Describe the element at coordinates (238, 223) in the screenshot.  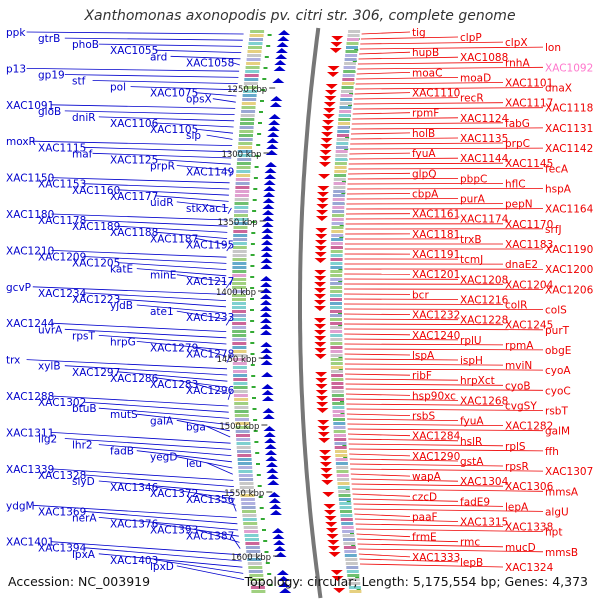
I see `scale-tick-label: 1350 kbp` at that location.